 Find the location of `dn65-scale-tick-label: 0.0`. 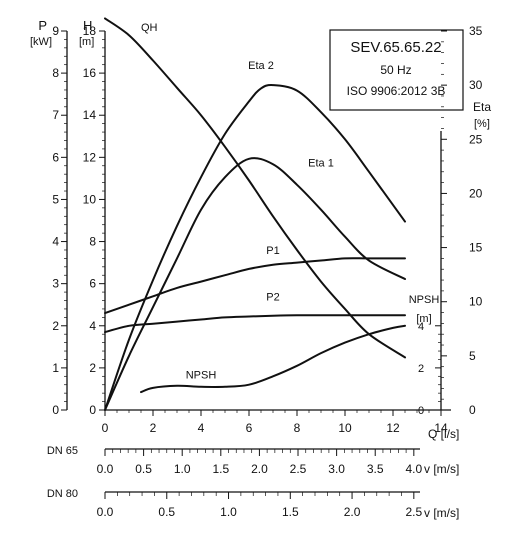

dn65-scale-tick-label: 0.0 is located at coordinates (105, 469).